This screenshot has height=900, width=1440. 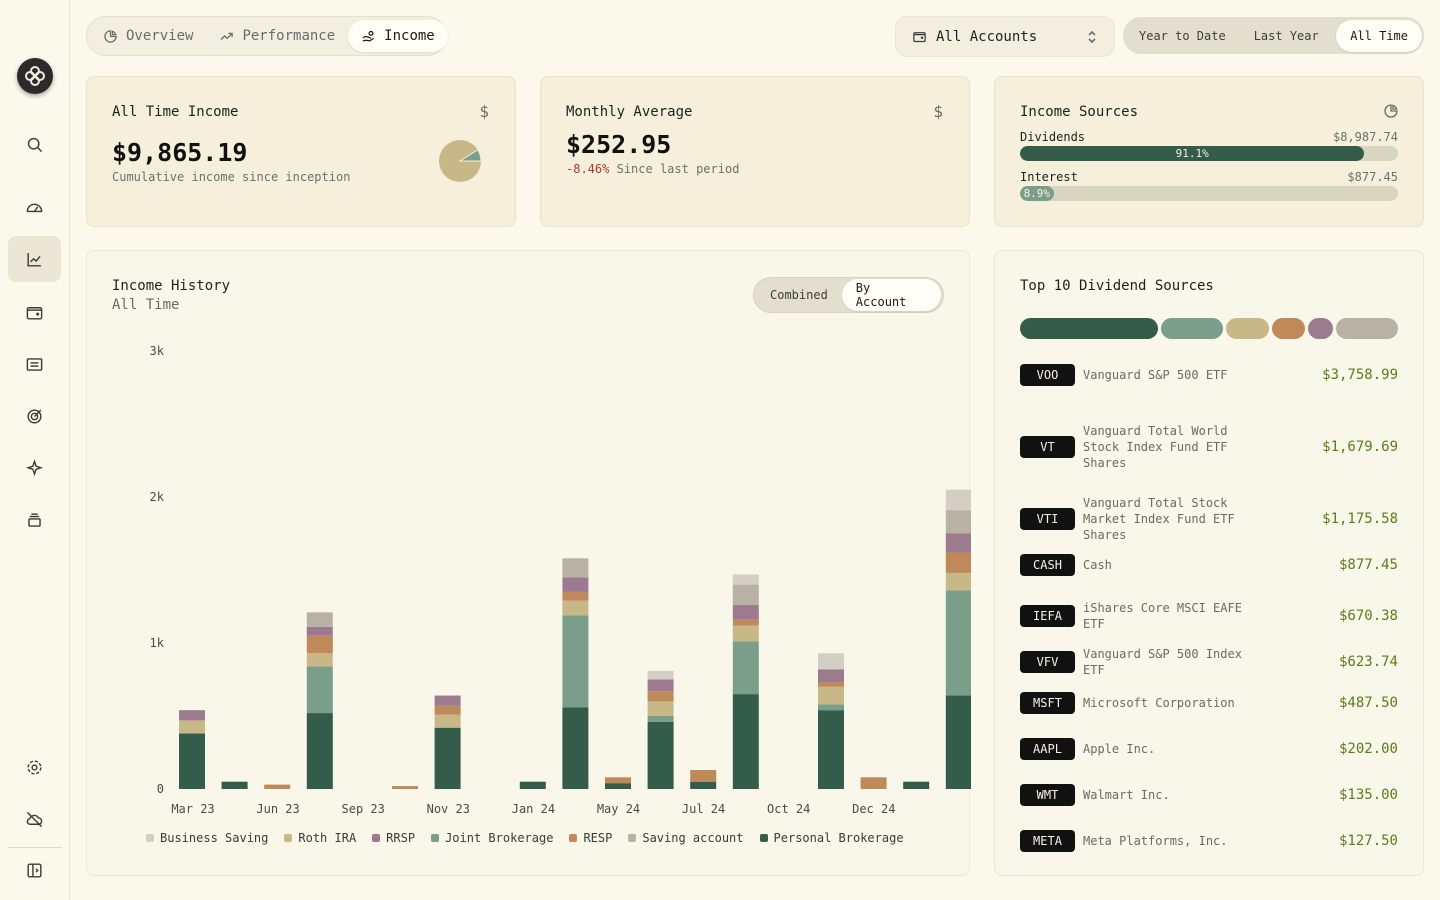 I want to click on holding-row: VOO Vanguard S&P 500 ETF $3,758.99, so click(x=1209, y=375).